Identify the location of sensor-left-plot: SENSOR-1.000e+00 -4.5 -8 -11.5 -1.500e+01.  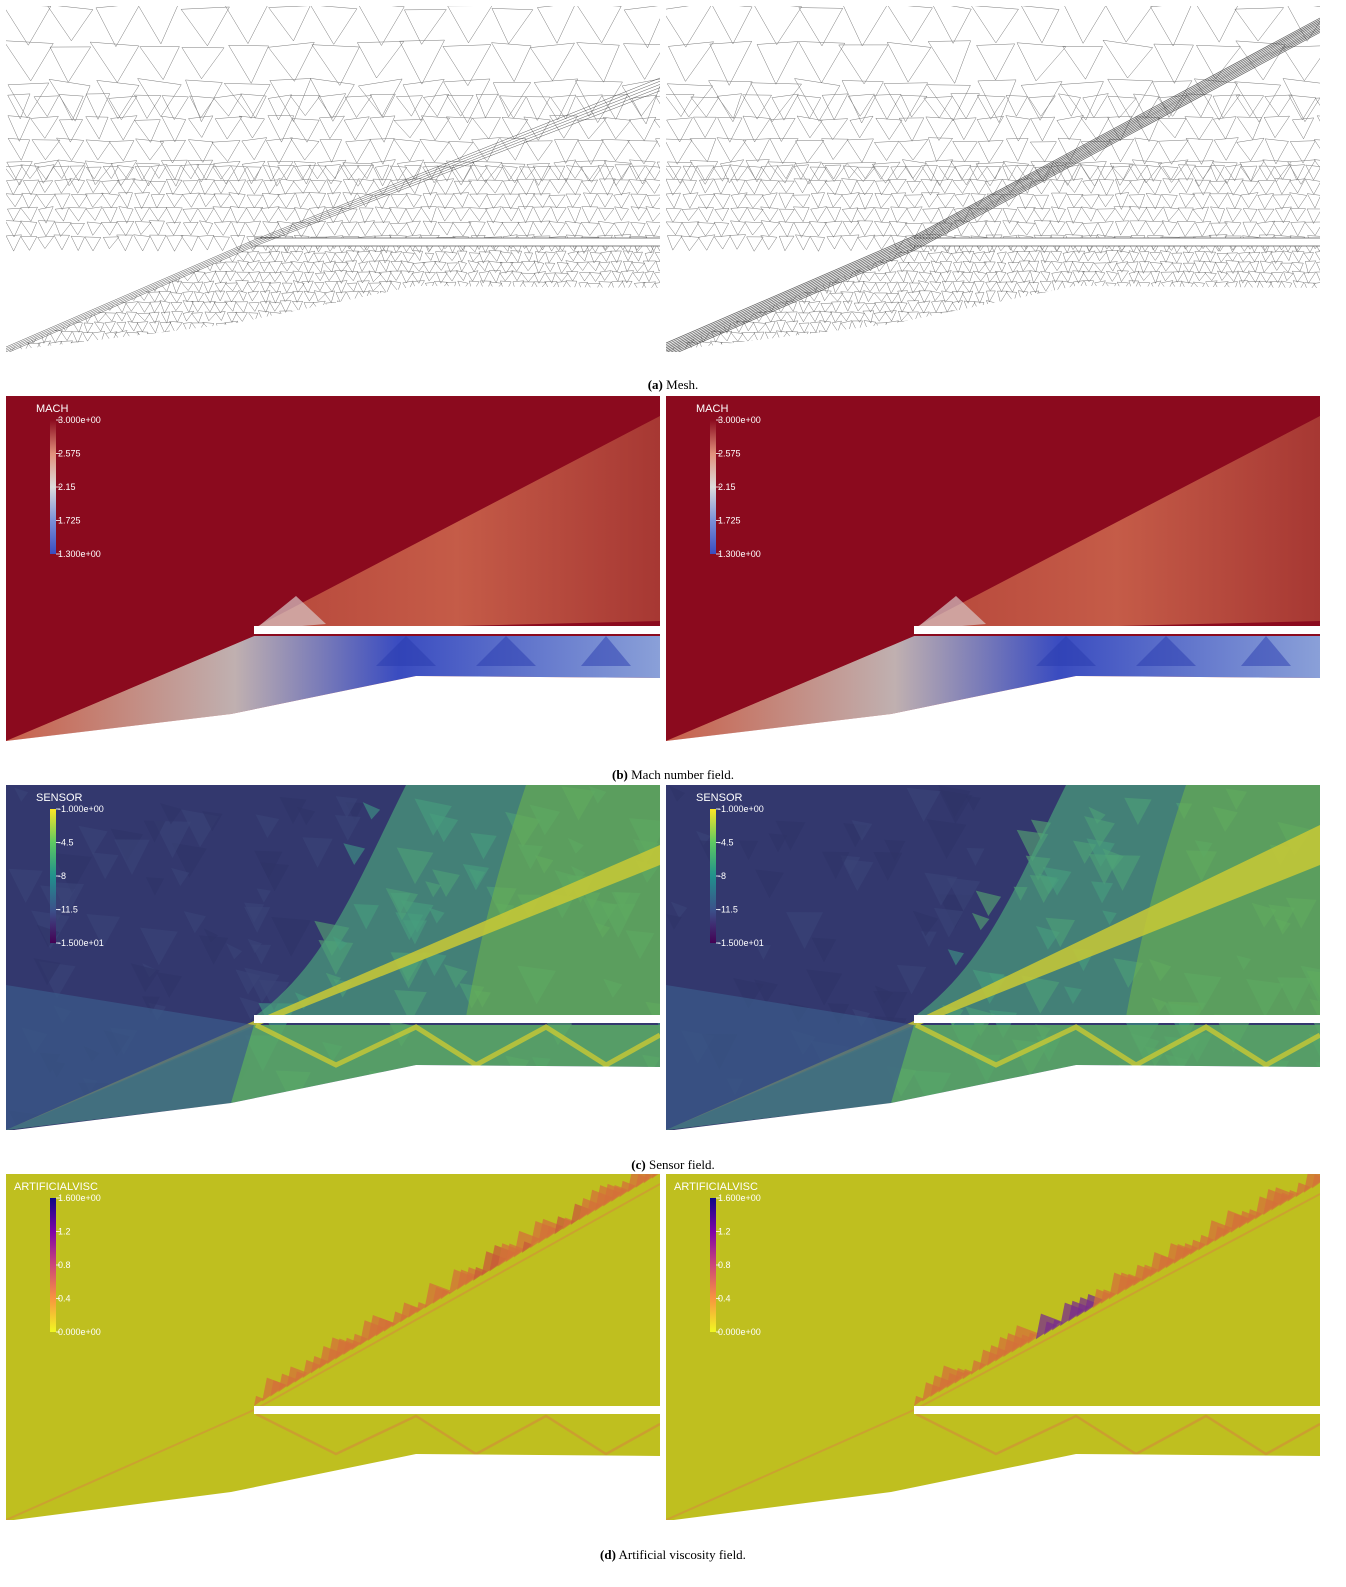
(333, 957).